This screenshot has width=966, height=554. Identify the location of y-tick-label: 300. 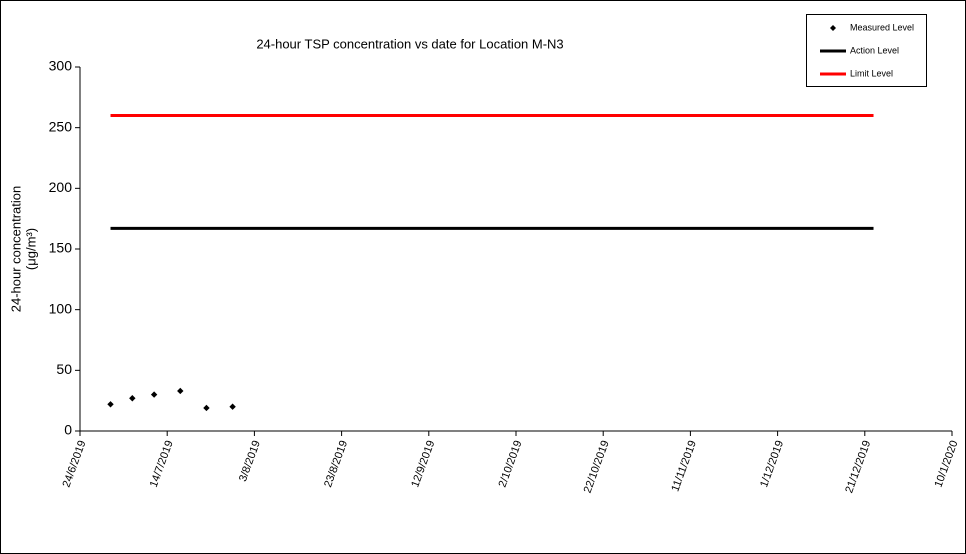
(61, 66).